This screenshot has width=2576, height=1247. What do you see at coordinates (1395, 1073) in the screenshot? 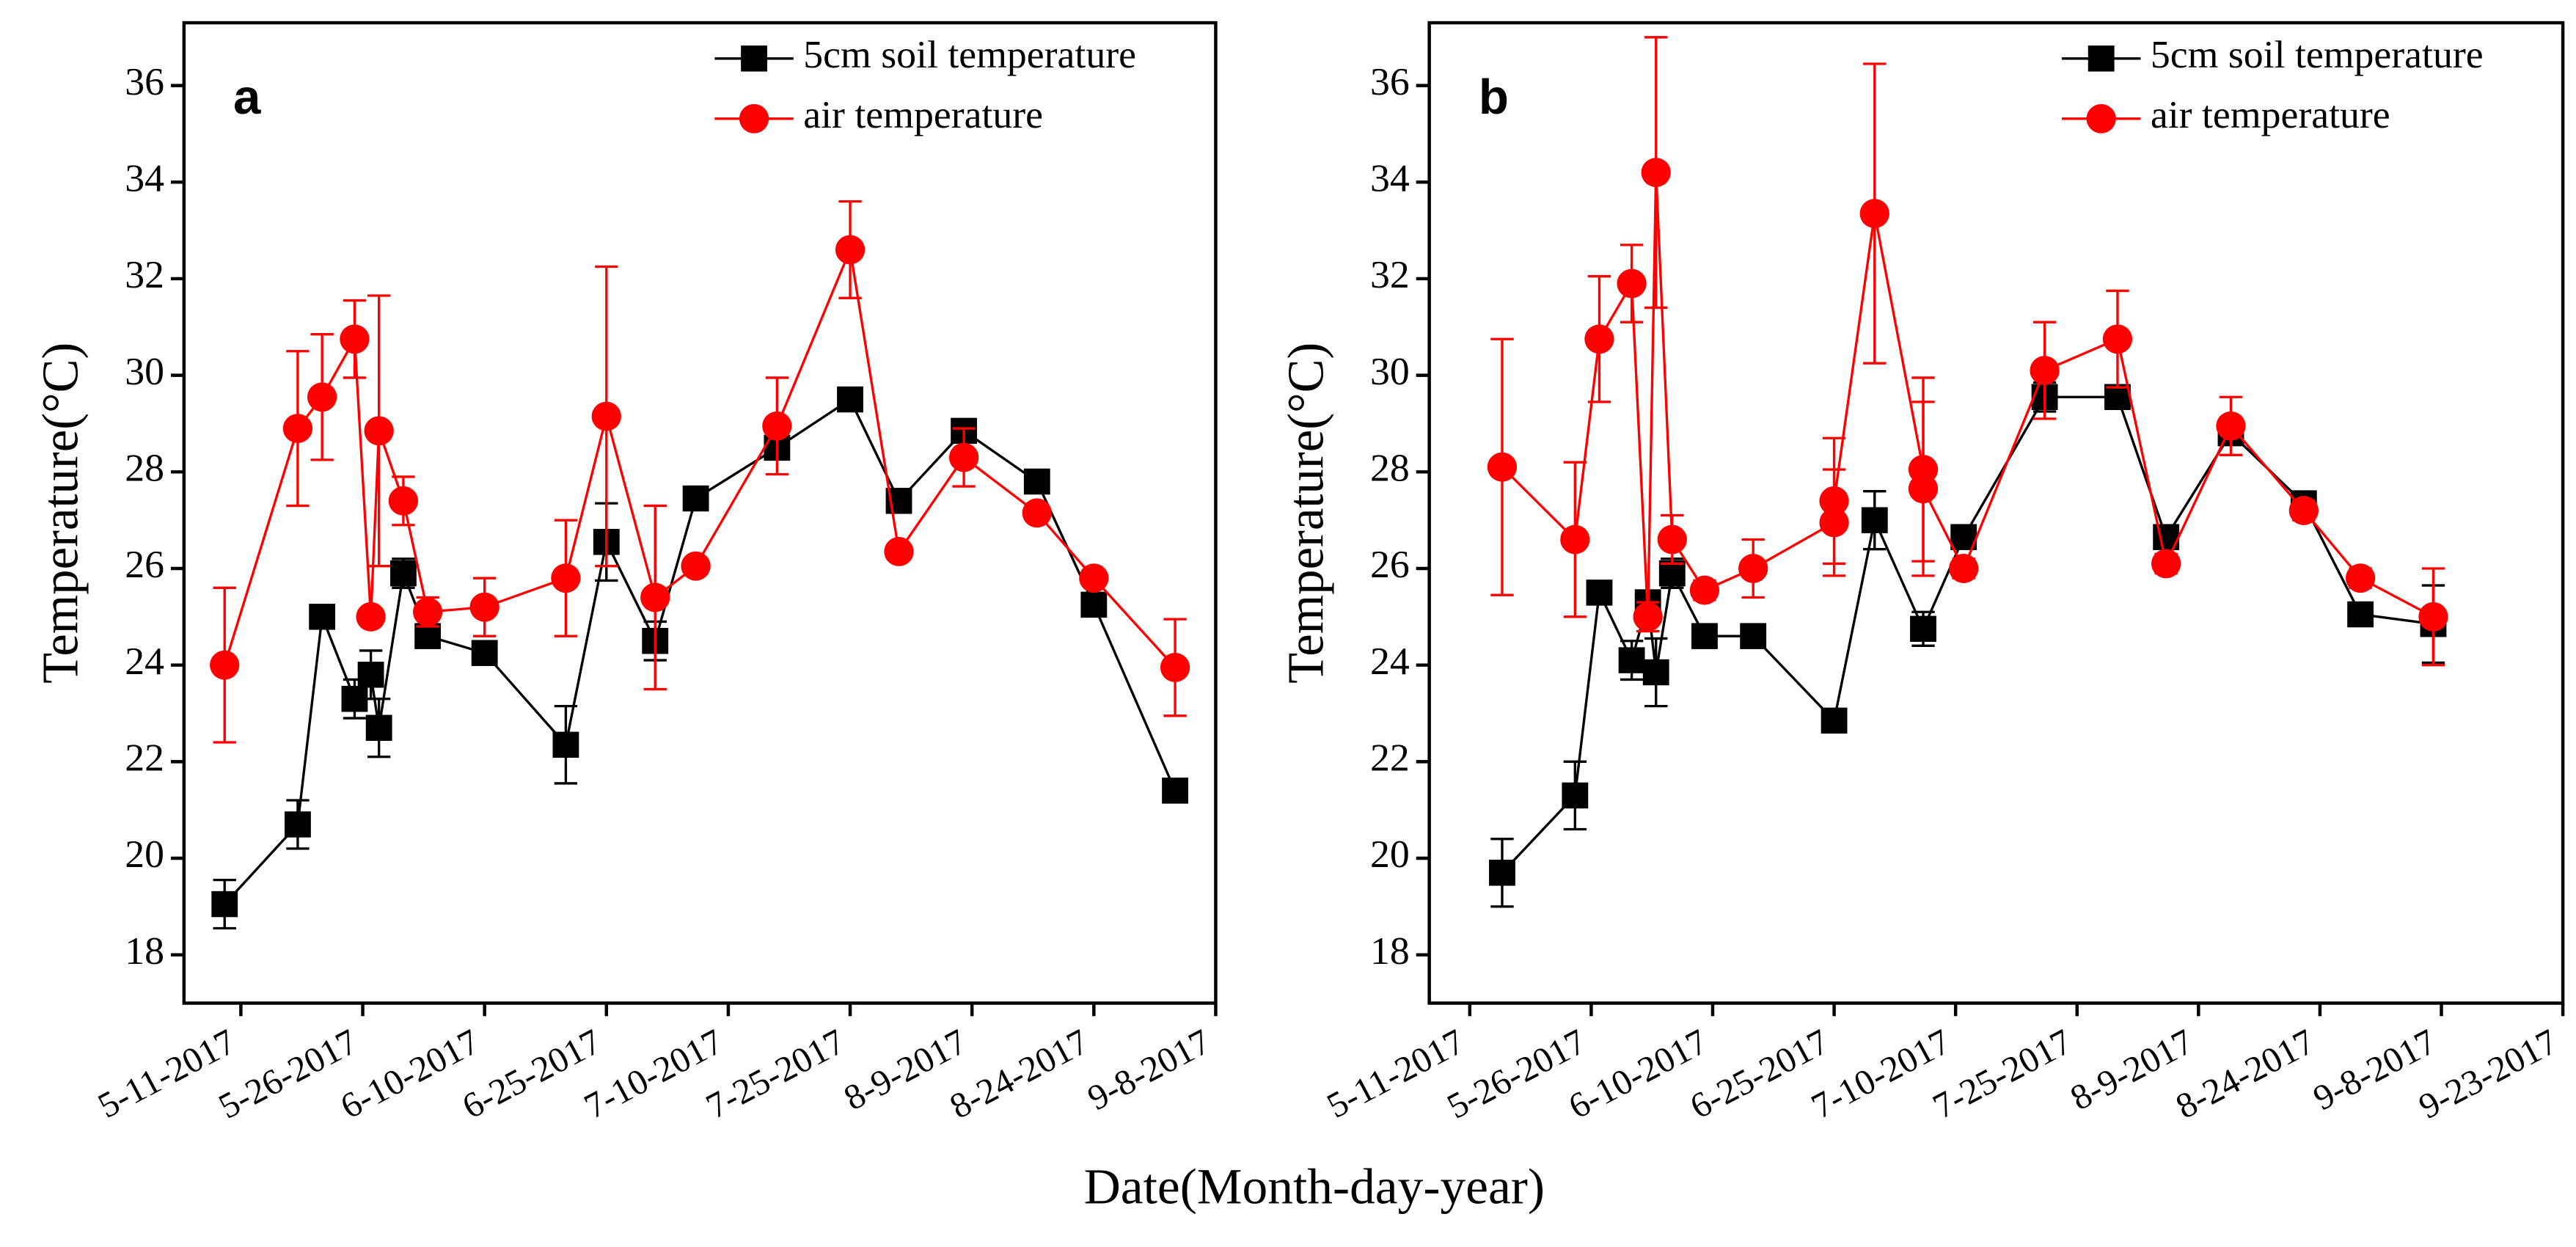
I see `x-tick-label: 5-11-2017` at bounding box center [1395, 1073].